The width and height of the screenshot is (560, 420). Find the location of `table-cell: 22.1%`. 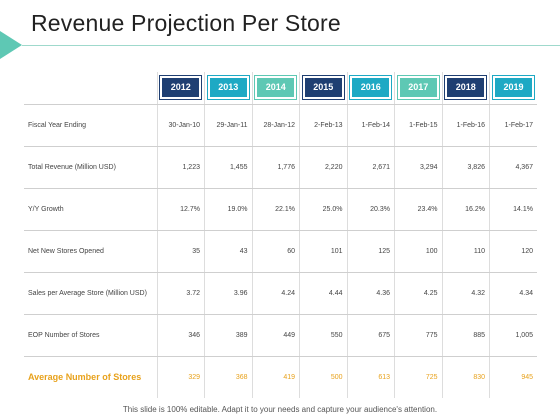

table-cell: 22.1% is located at coordinates (275, 209).